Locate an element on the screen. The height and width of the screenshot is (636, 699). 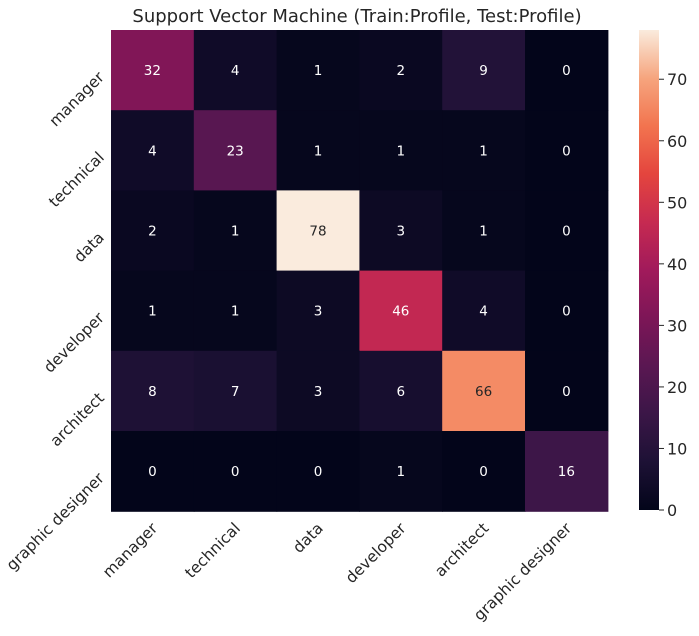
cell-value-label: 32 is located at coordinates (152, 71).